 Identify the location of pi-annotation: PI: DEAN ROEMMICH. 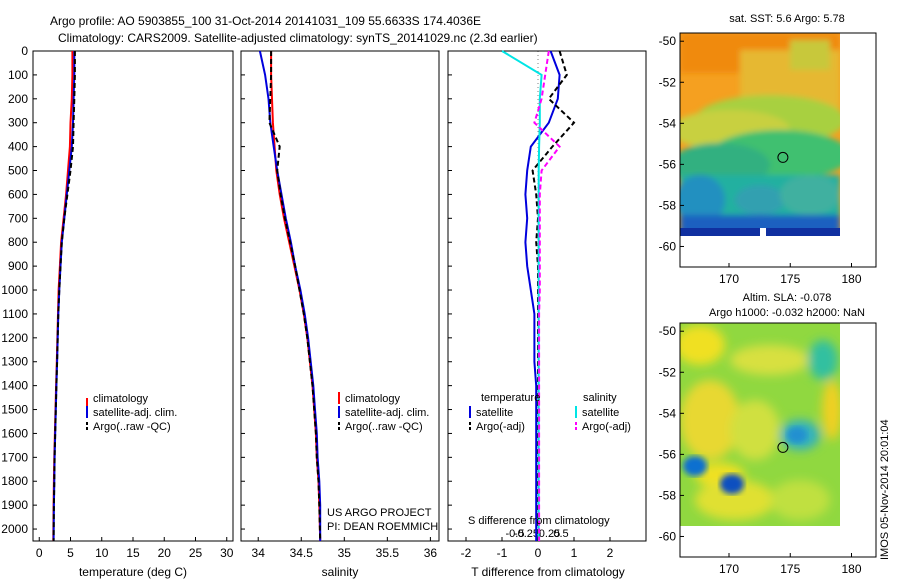
(382, 527).